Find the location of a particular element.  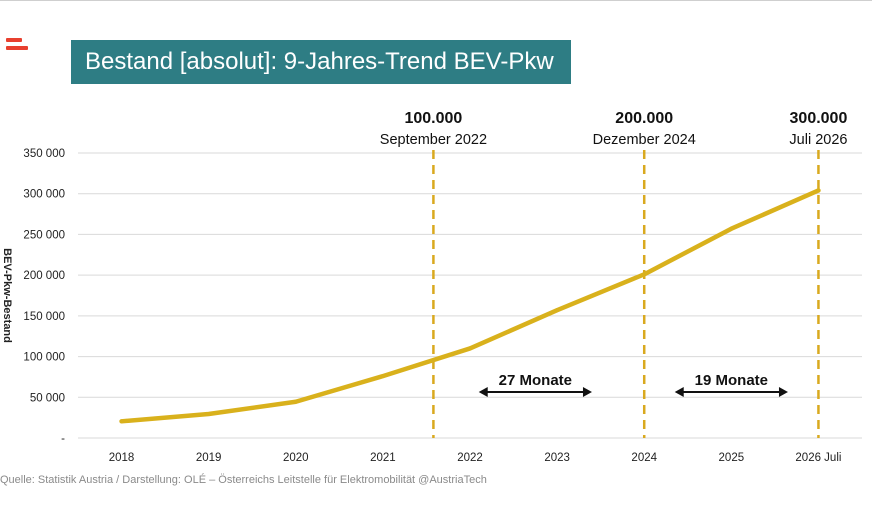

x-tick-label: 2026 Juli is located at coordinates (818, 458).